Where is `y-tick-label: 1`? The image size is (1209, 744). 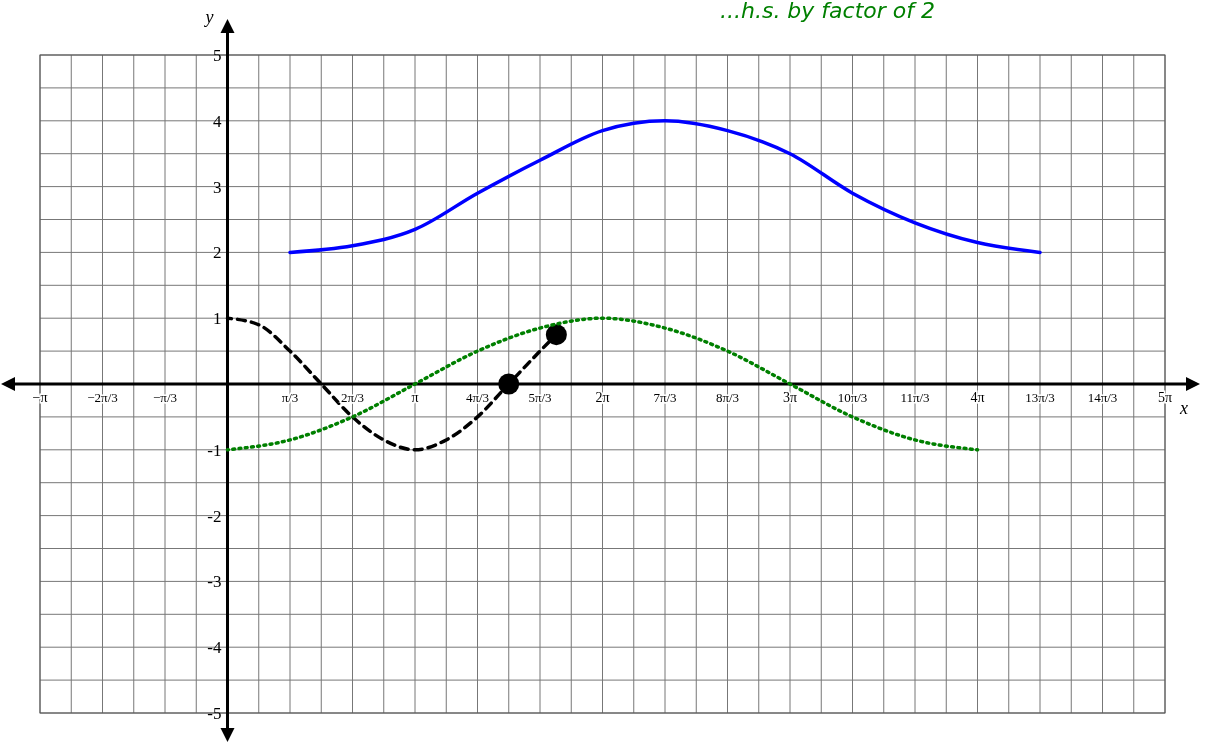 y-tick-label: 1 is located at coordinates (217, 319).